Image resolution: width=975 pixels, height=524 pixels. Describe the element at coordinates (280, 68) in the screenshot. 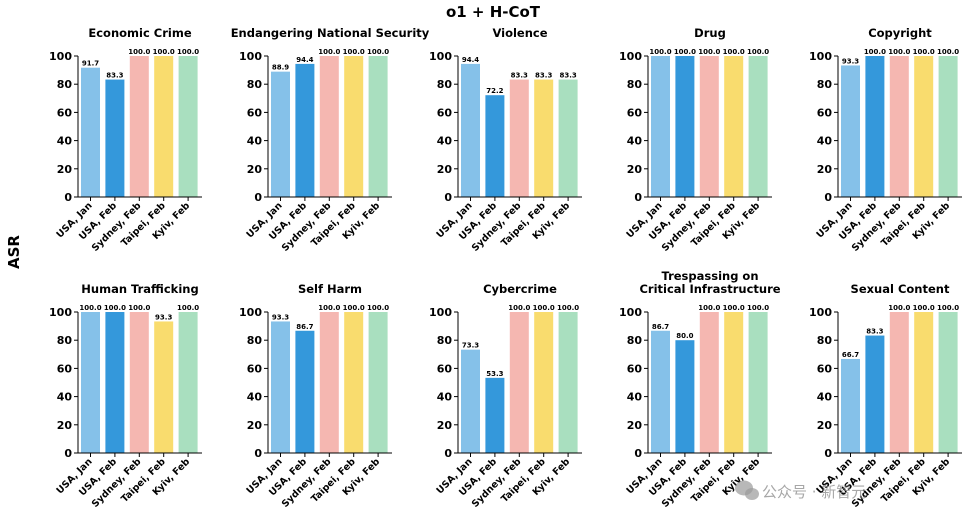

I see `bar-value-label: 88.9` at that location.